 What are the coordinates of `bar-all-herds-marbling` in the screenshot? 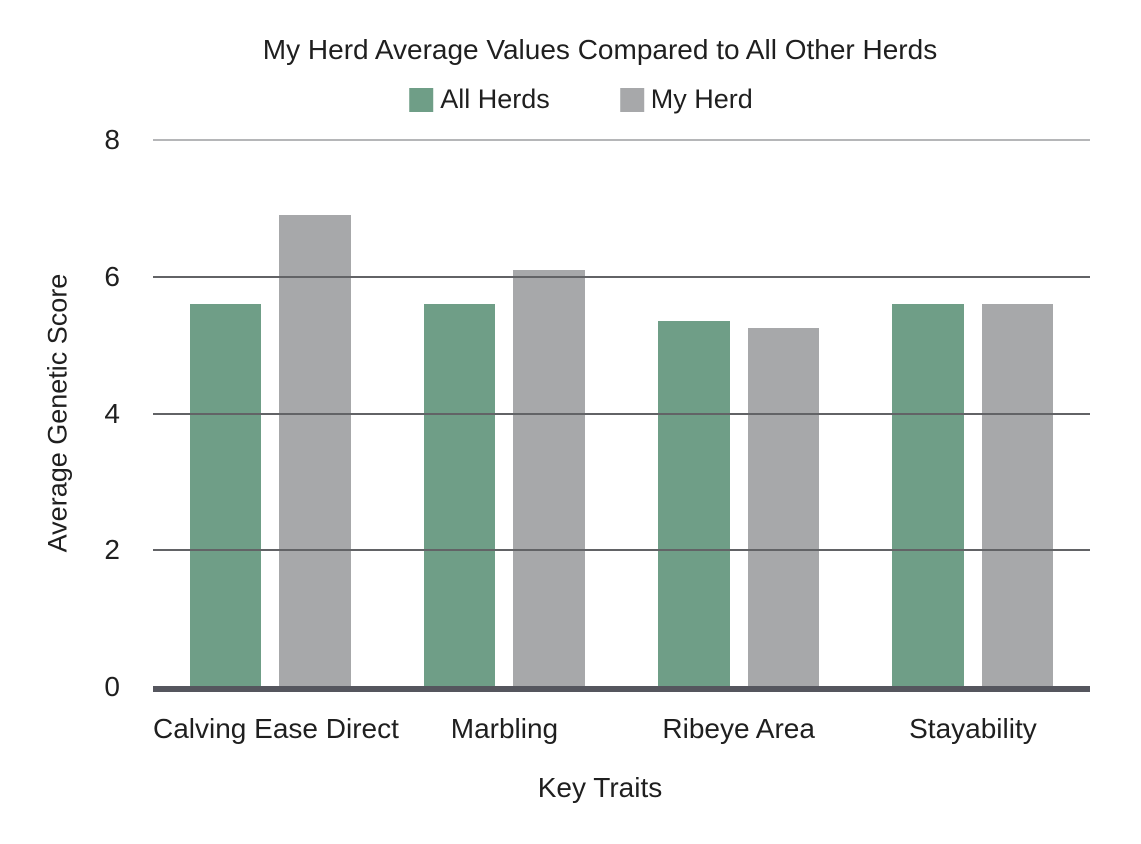 It's located at (459, 495).